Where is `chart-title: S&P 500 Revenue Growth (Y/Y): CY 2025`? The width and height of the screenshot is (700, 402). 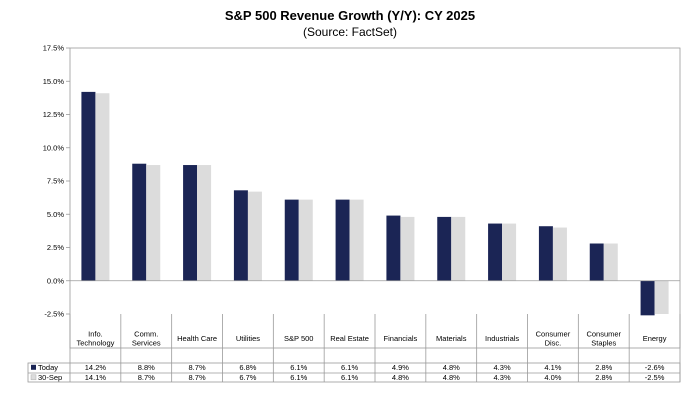 chart-title: S&P 500 Revenue Growth (Y/Y): CY 2025 is located at coordinates (350, 15).